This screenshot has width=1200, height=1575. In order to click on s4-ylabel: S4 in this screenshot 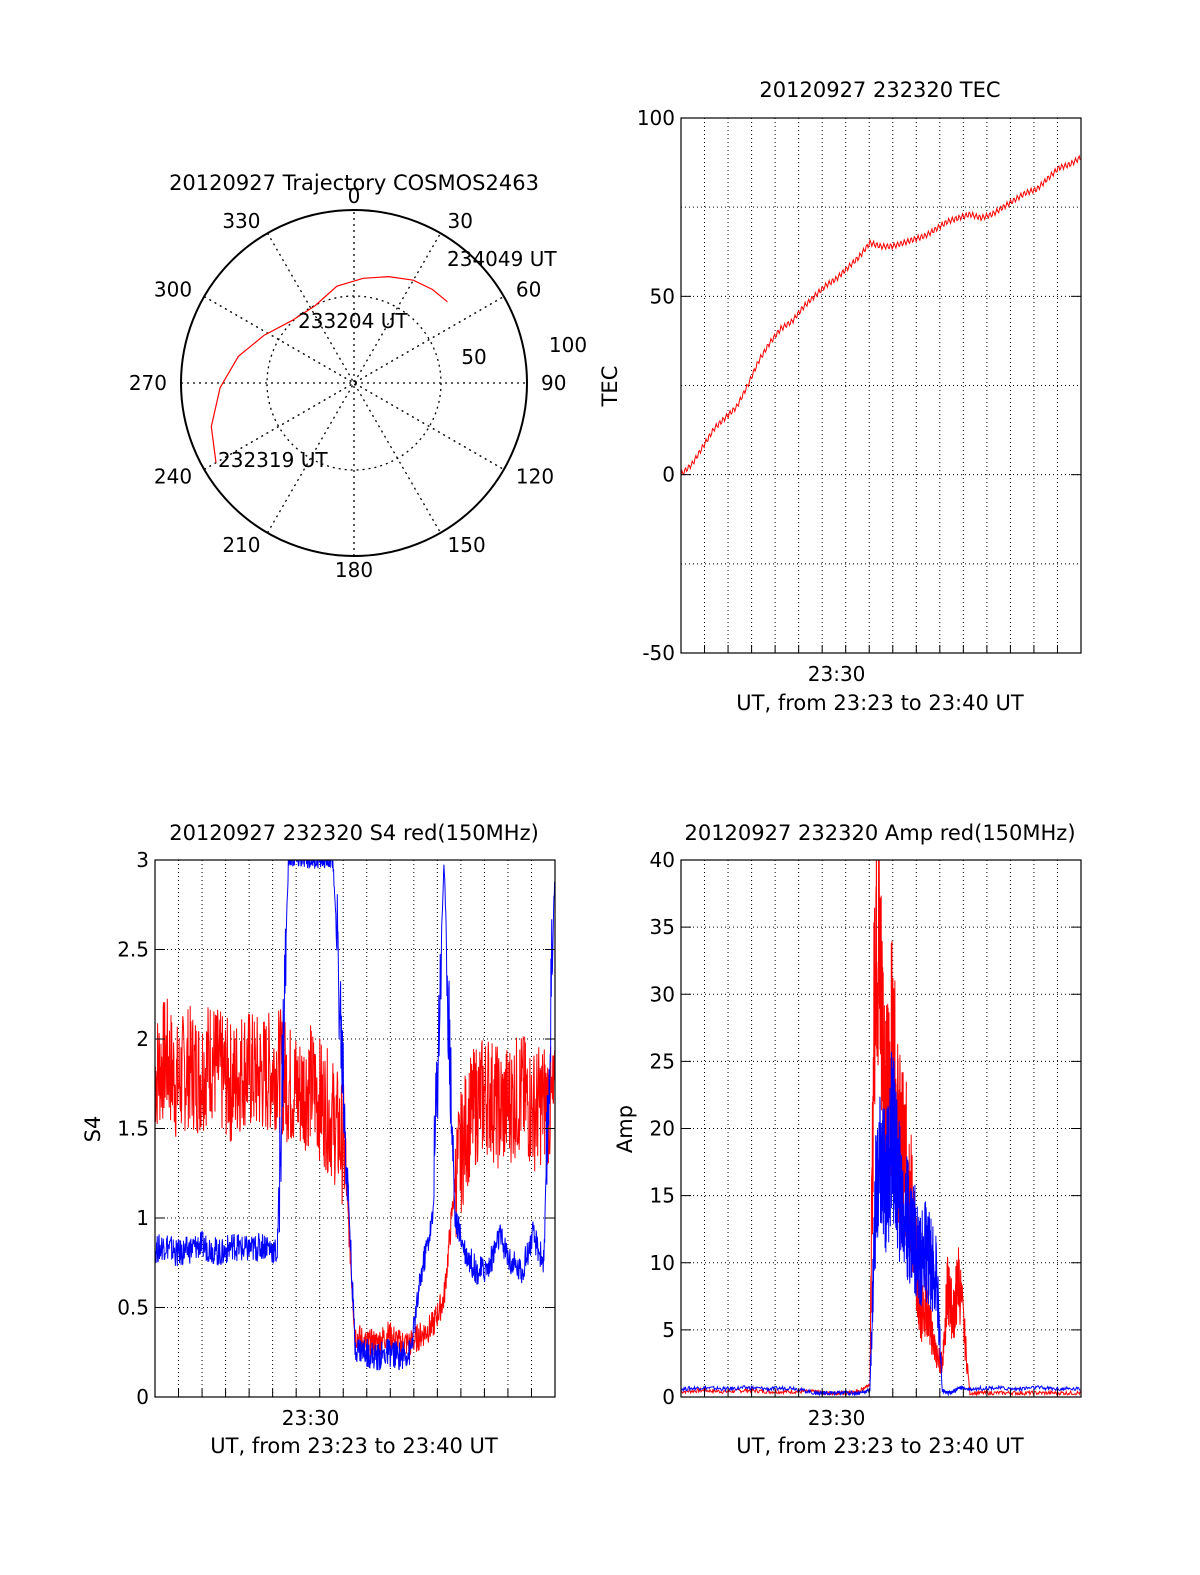, I will do `click(93, 1129)`.